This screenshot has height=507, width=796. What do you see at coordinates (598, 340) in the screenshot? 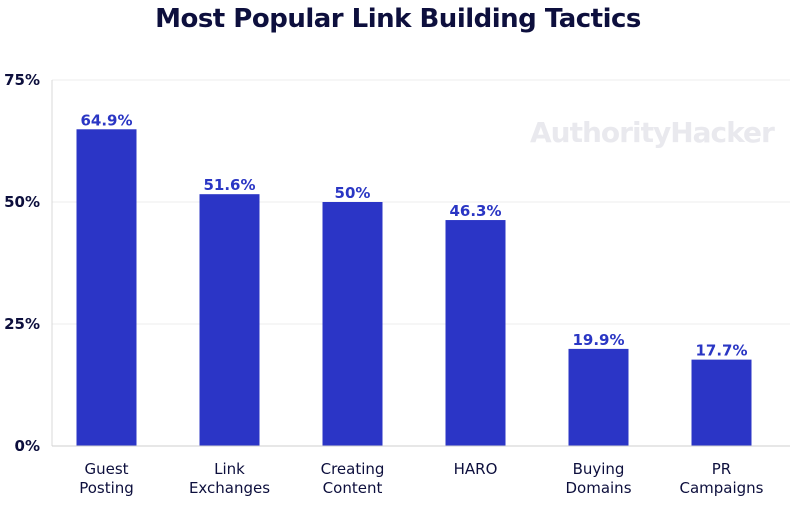
I see `data-label: 19.9%` at bounding box center [598, 340].